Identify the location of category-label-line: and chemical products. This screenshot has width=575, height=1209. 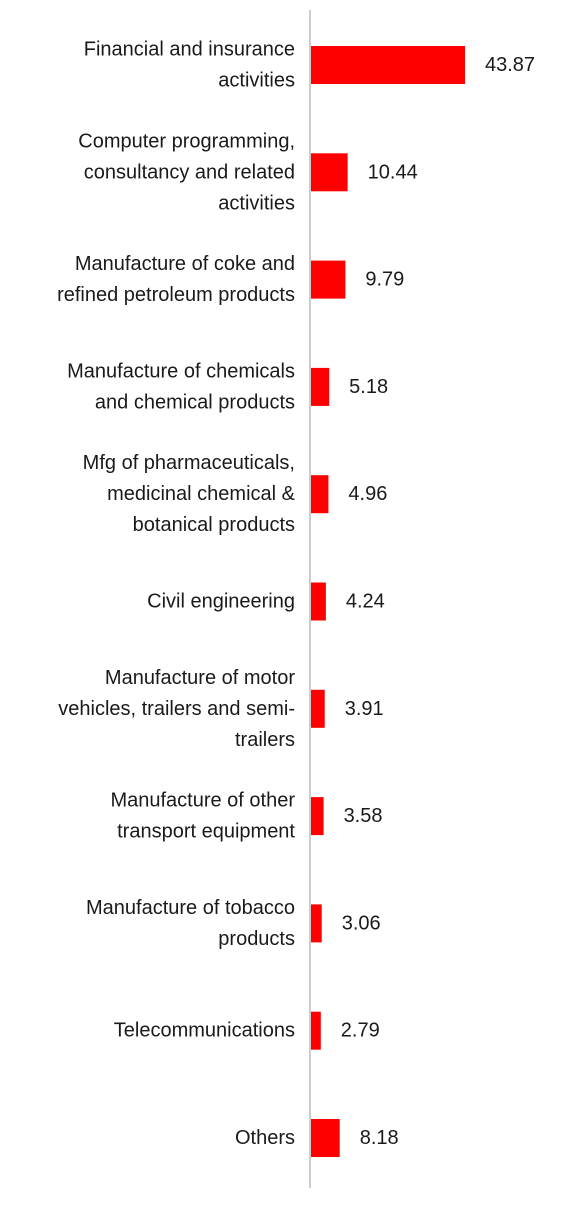
(195, 402).